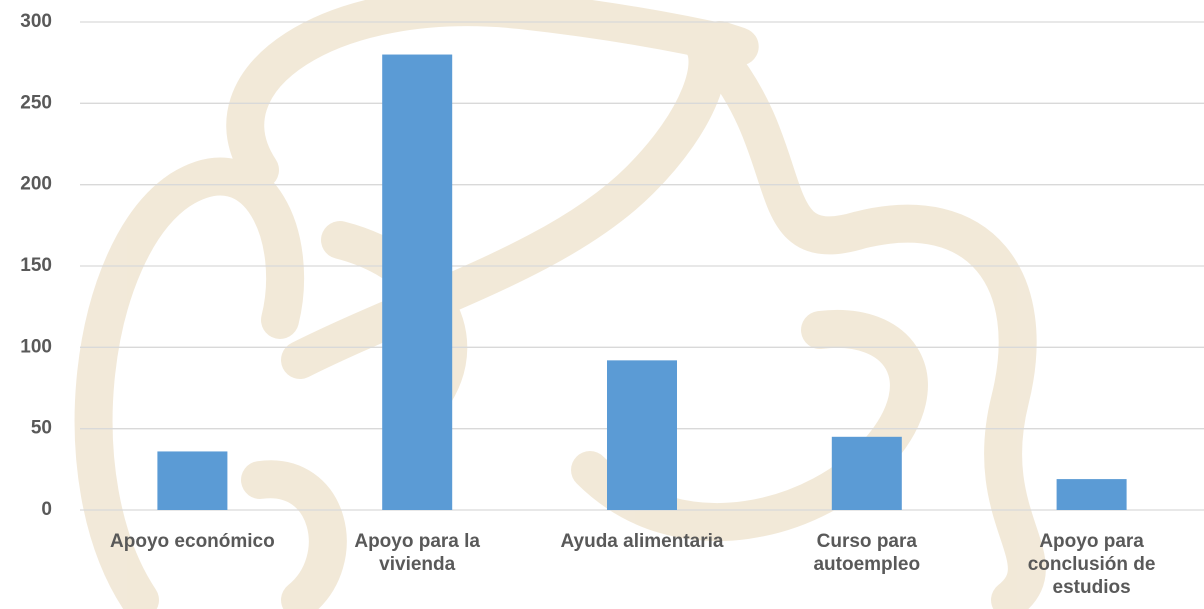 The height and width of the screenshot is (609, 1204). I want to click on y-tick-label: 200, so click(36, 184).